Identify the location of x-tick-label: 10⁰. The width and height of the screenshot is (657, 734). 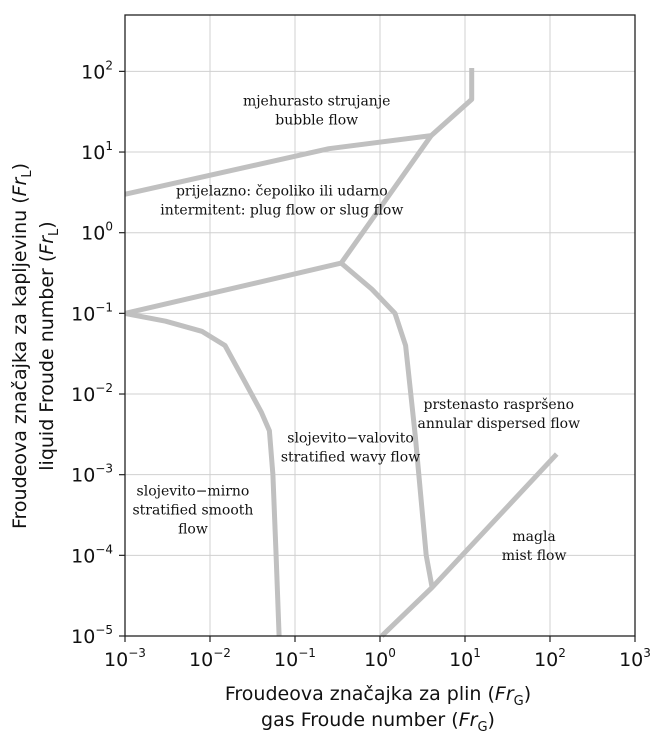
(380, 658).